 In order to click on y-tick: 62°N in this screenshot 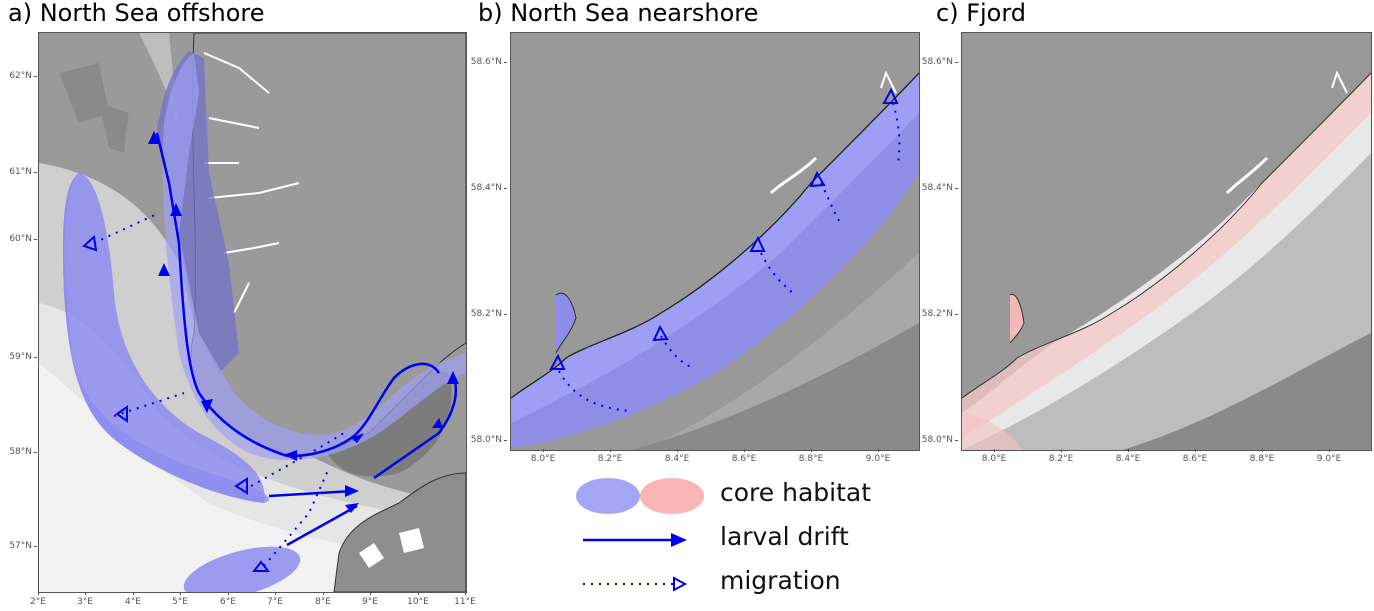, I will do `click(18, 76)`.